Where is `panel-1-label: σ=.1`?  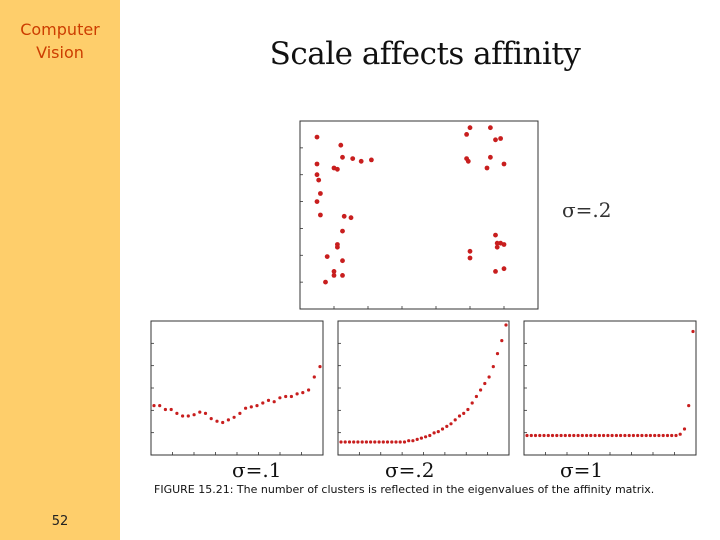
panel-1-label: σ=.1 is located at coordinates (257, 470).